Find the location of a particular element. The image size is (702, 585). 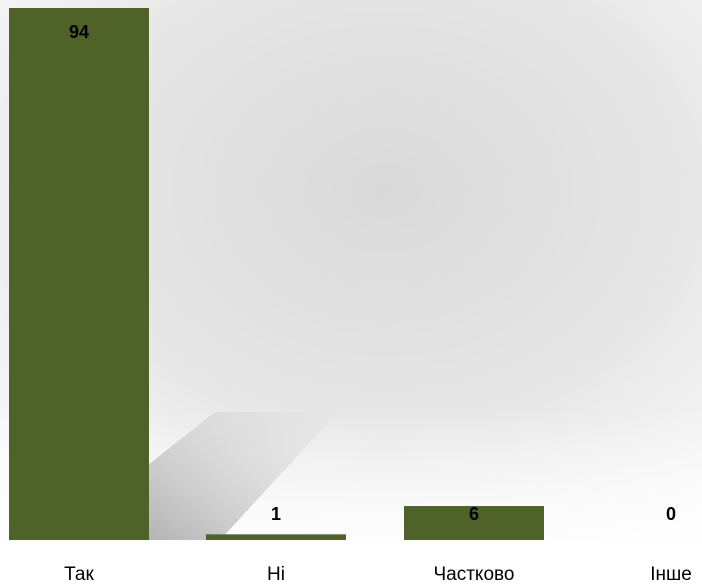

category-label-3: Інше is located at coordinates (671, 574).